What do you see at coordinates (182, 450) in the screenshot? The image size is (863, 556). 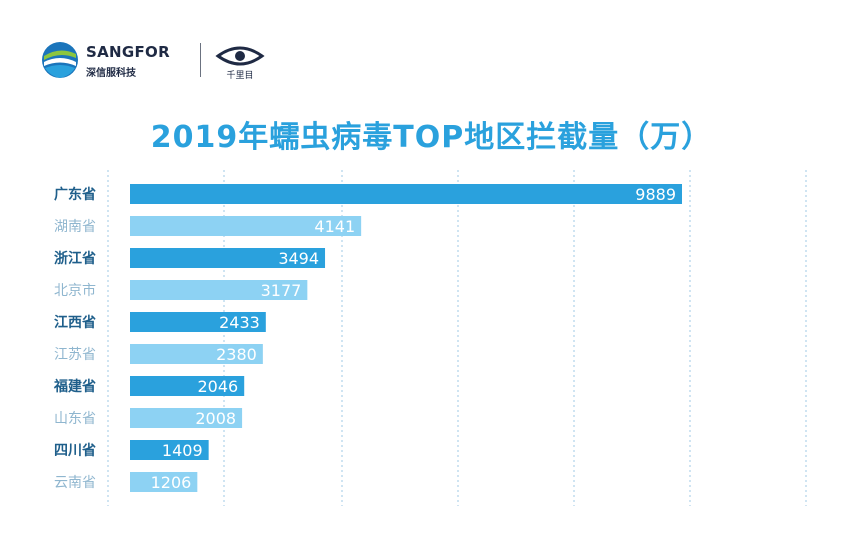 I see `value-label-8: 1409` at bounding box center [182, 450].